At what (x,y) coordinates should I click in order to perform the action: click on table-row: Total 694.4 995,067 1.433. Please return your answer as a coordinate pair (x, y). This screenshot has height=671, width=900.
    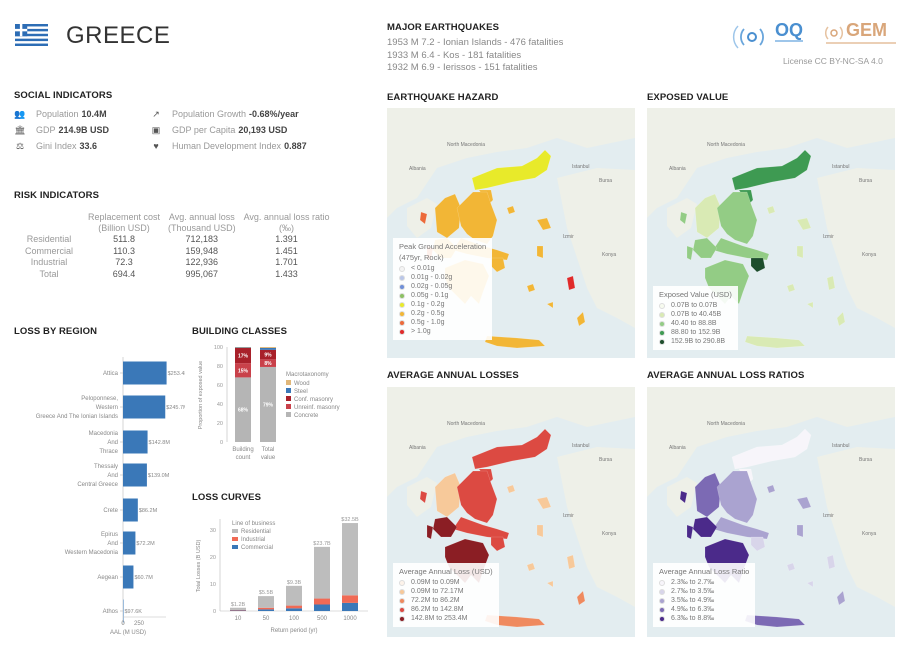
    Looking at the image, I should click on (168, 273).